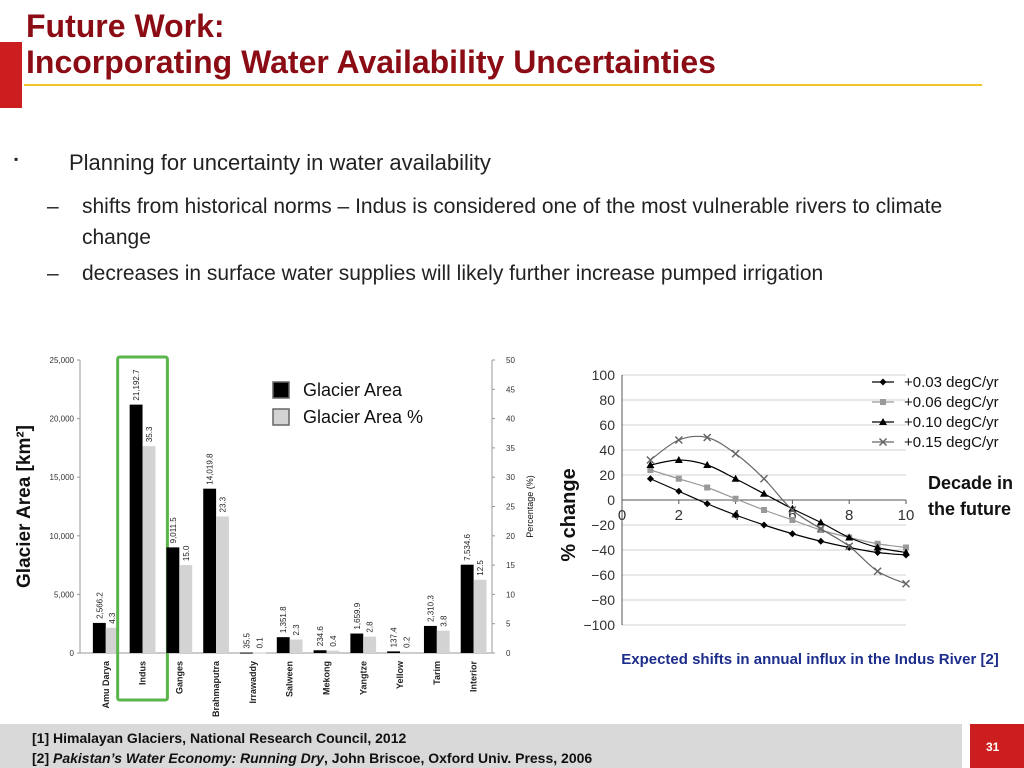 The height and width of the screenshot is (768, 1024). What do you see at coordinates (53, 273) in the screenshot?
I see `dash-marker: –` at bounding box center [53, 273].